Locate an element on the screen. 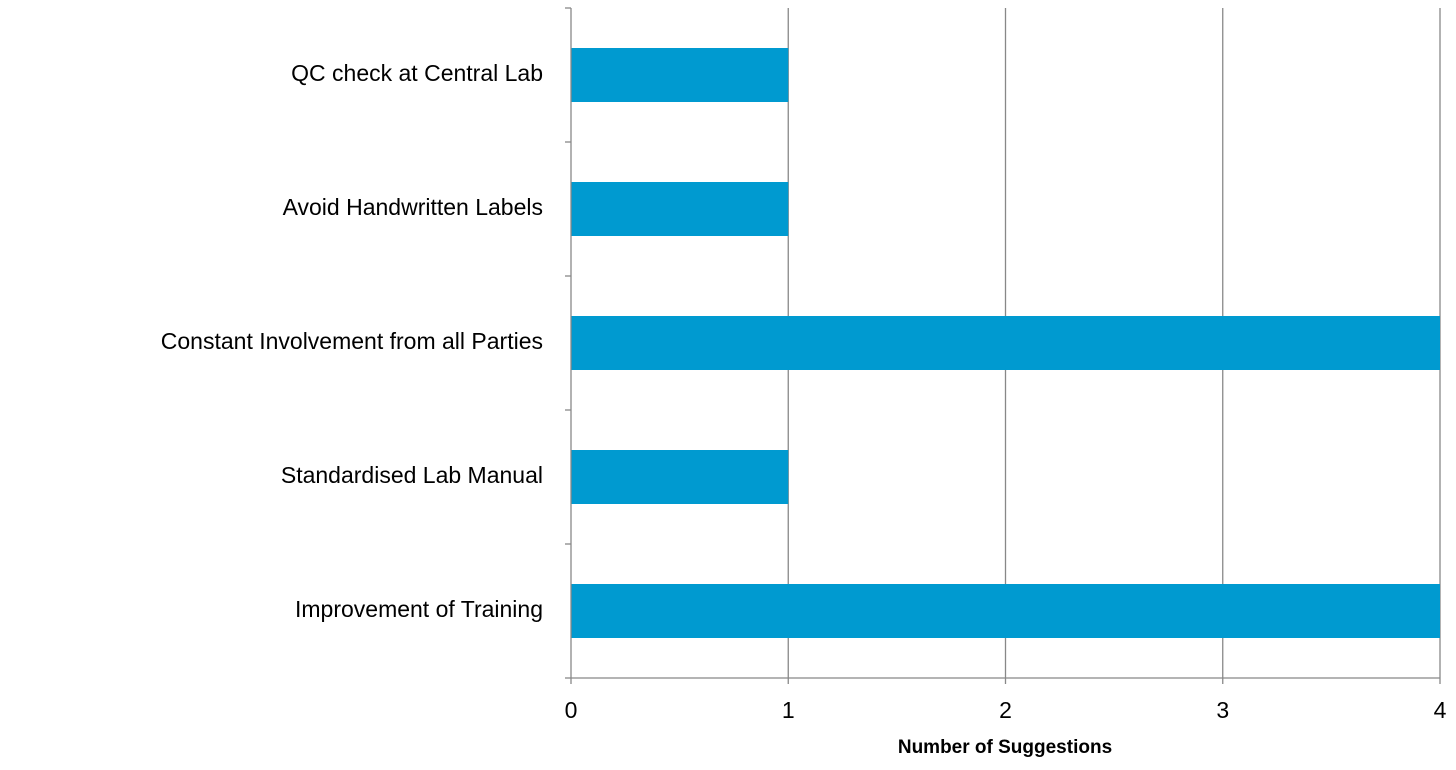 This screenshot has width=1456, height=770. x-axis-label: Number of Suggestions is located at coordinates (1005, 747).